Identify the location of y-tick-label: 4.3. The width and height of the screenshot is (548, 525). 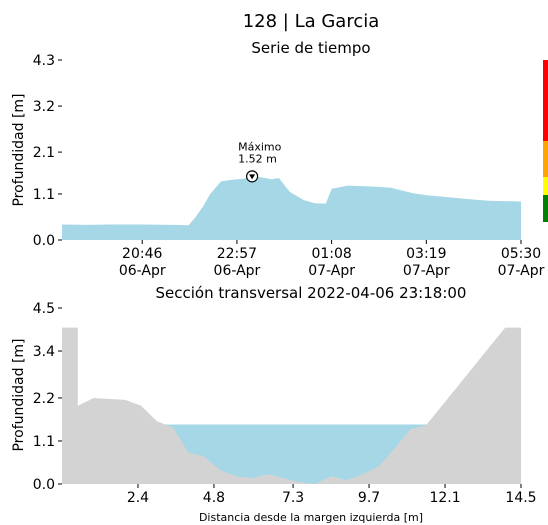
(44, 61).